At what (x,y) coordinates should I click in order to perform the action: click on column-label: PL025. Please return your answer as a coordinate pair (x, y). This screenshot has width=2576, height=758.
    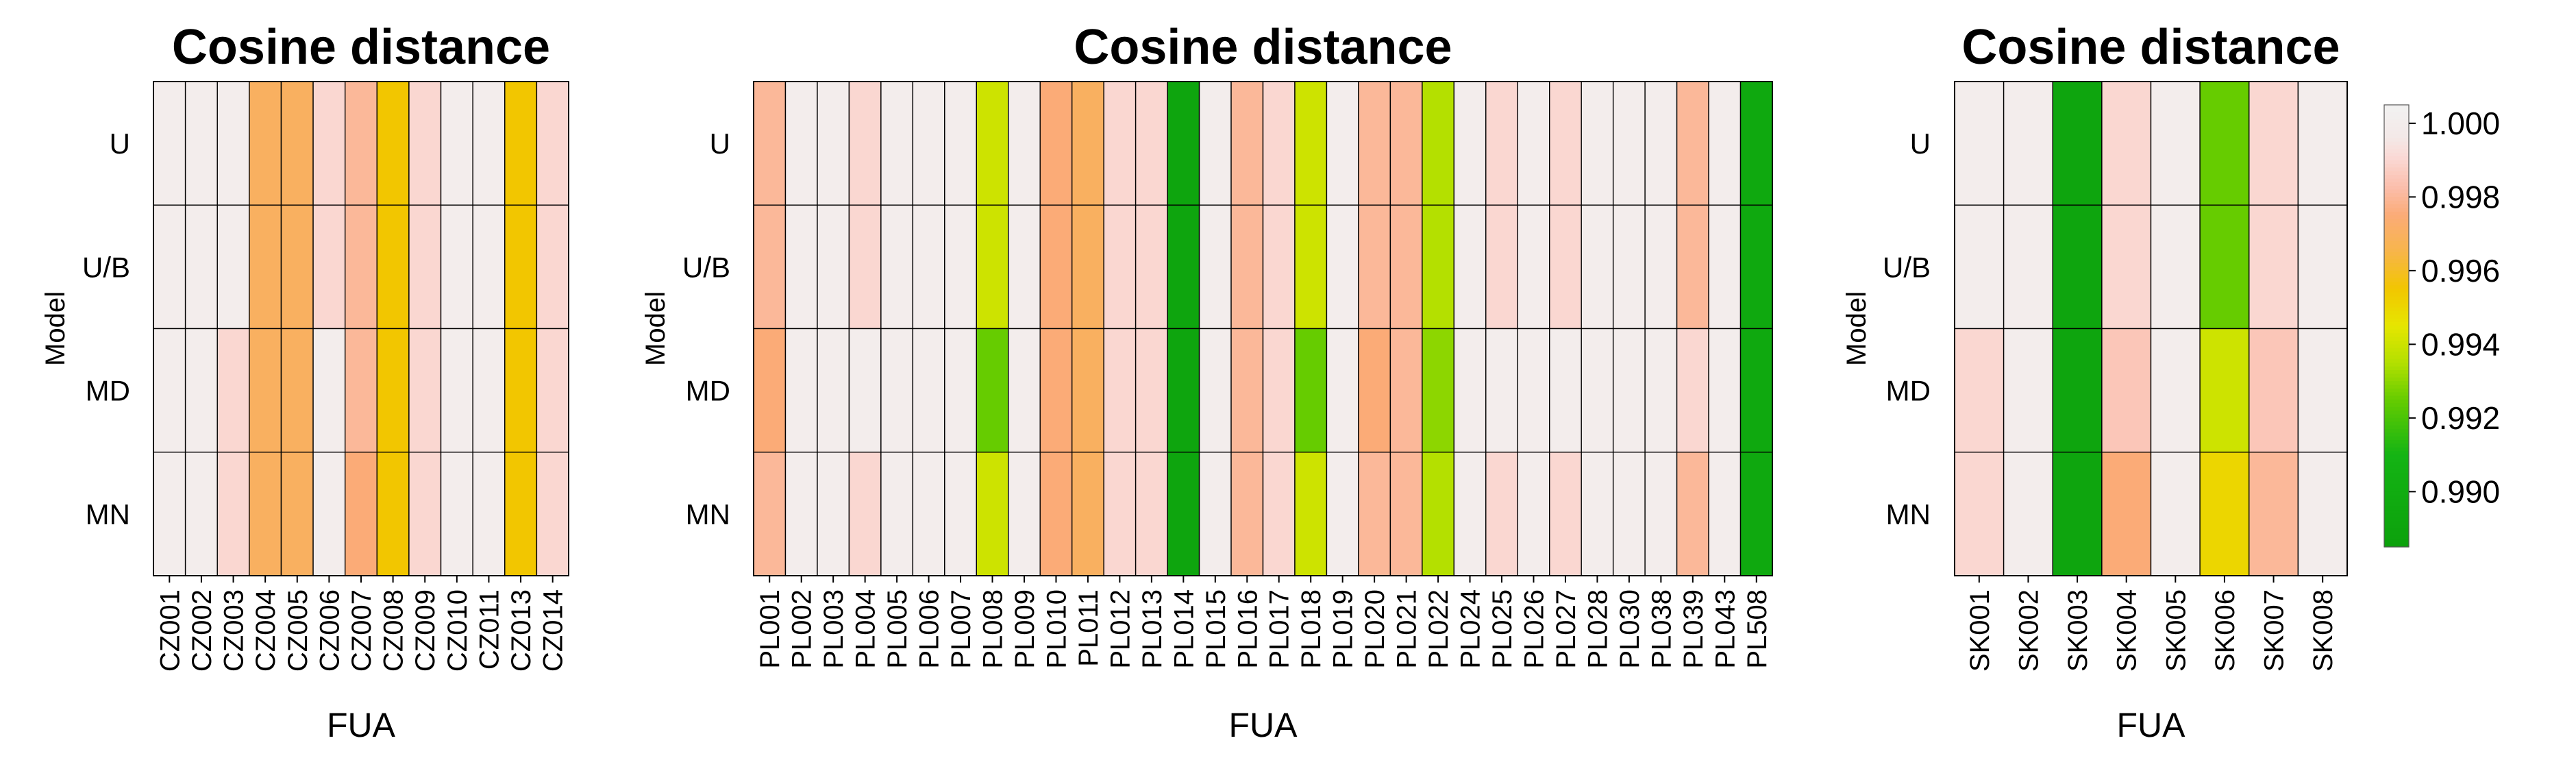
    Looking at the image, I should click on (1502, 629).